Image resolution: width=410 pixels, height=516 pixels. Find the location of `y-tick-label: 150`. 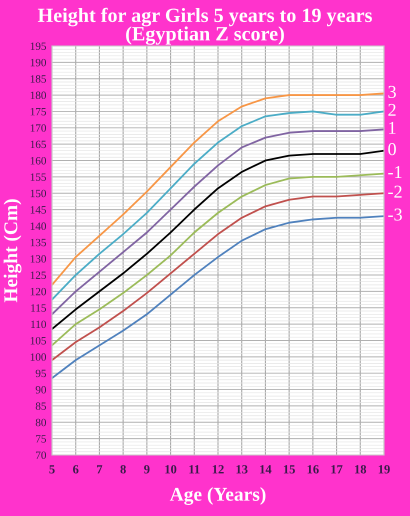

y-tick-label: 150 is located at coordinates (38, 194).